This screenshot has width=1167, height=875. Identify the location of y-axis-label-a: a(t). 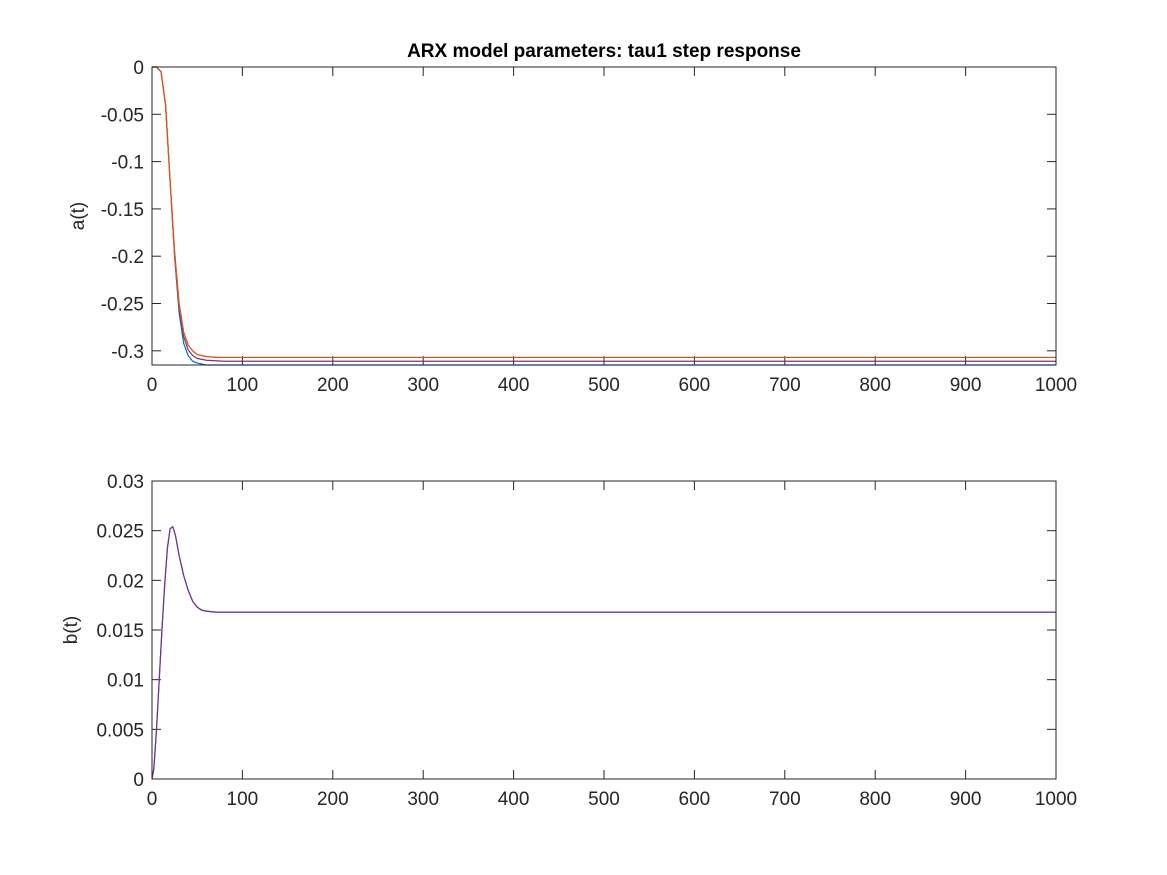
(78, 216).